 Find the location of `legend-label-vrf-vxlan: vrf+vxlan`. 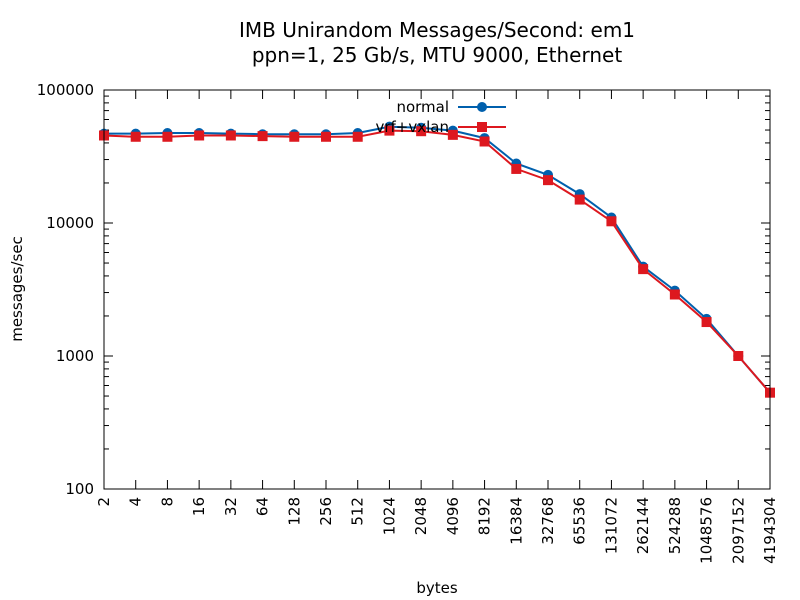

legend-label-vrf-vxlan: vrf+vxlan is located at coordinates (412, 127).